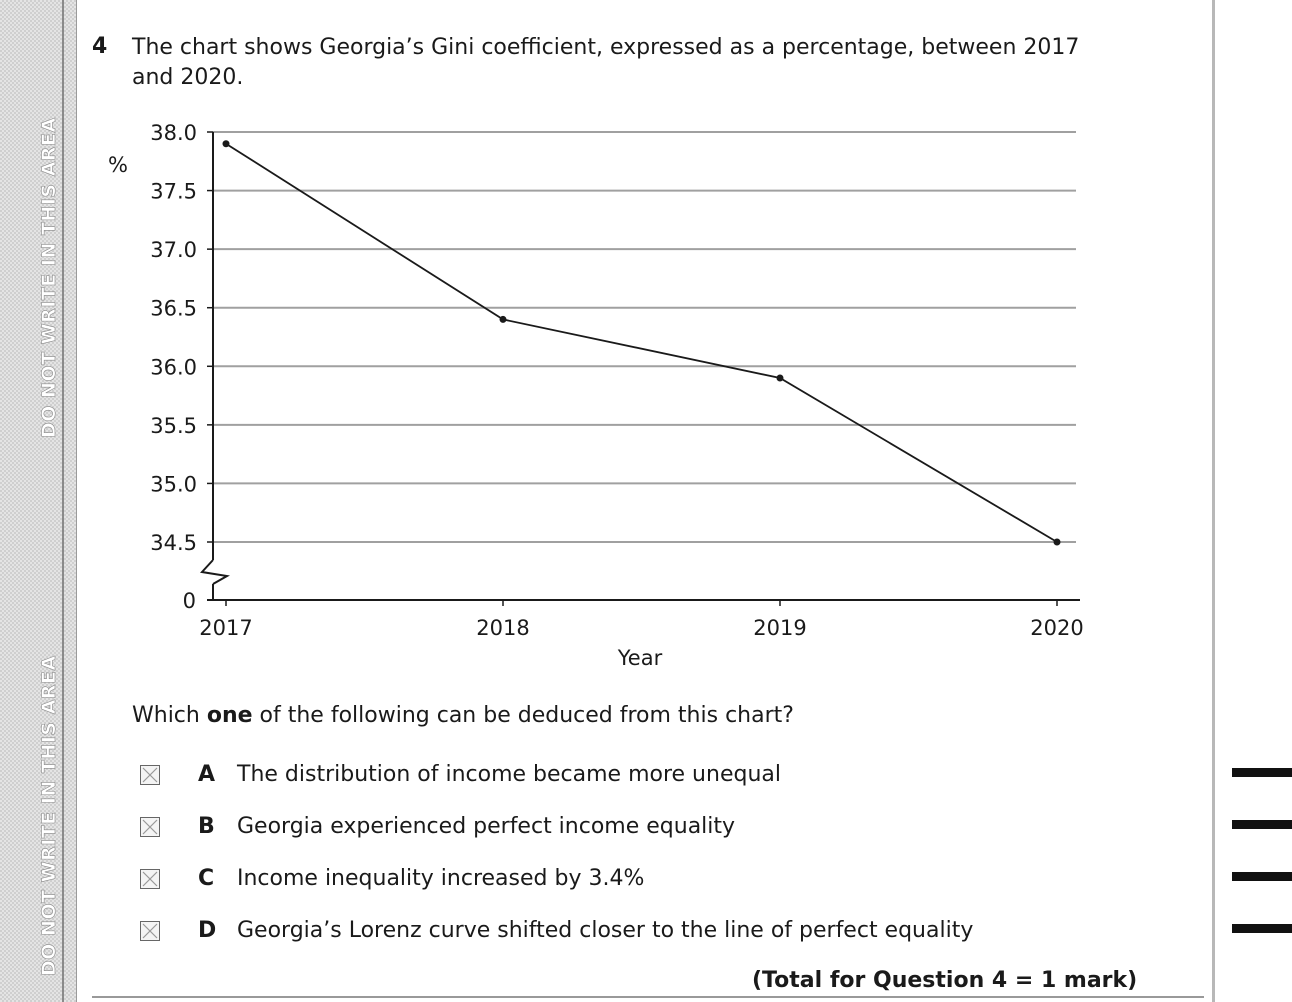 The width and height of the screenshot is (1292, 1002). What do you see at coordinates (641, 620) in the screenshot?
I see `x-axis-ticks: 2017 2018 2019 2020` at bounding box center [641, 620].